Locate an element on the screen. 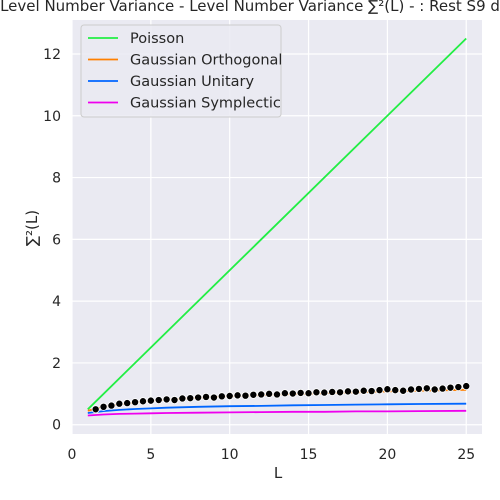 This screenshot has height=500, width=500. y-tick-label: 12 is located at coordinates (52, 55).